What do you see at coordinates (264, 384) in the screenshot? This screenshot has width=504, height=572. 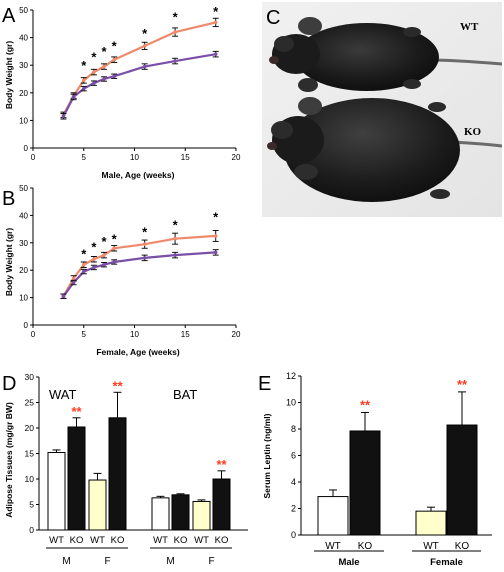 I see `panel-label-e: E` at bounding box center [264, 384].